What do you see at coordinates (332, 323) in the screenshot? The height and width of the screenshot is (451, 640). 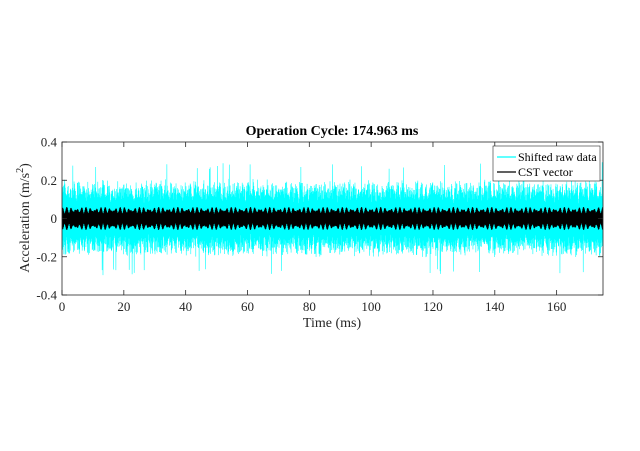 I see `x-axis-title: Time (ms)` at bounding box center [332, 323].